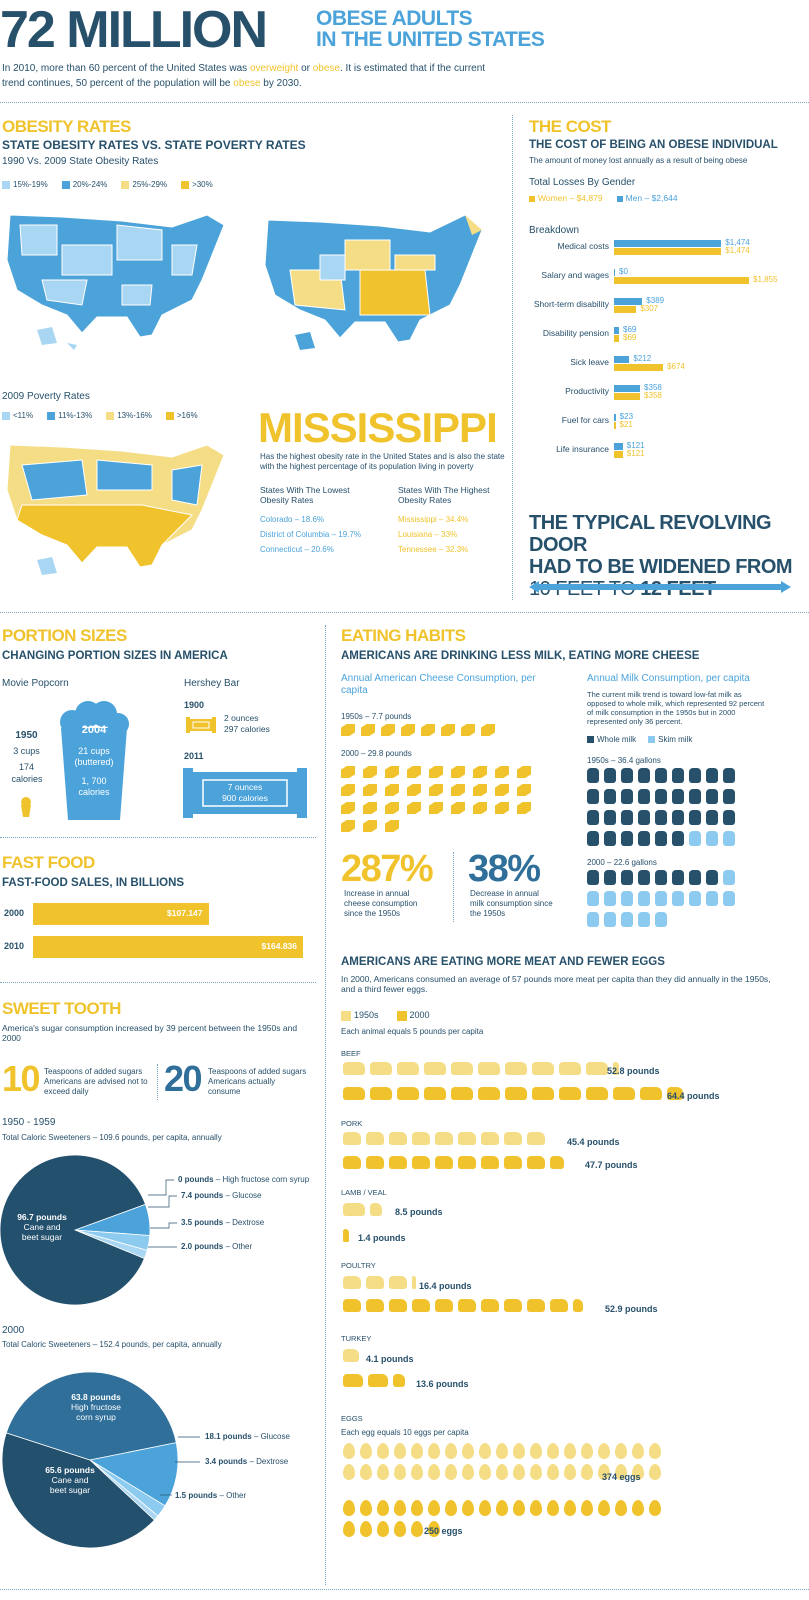  Describe the element at coordinates (446, 799) in the screenshot. I see `cheese-2000-icons` at that location.